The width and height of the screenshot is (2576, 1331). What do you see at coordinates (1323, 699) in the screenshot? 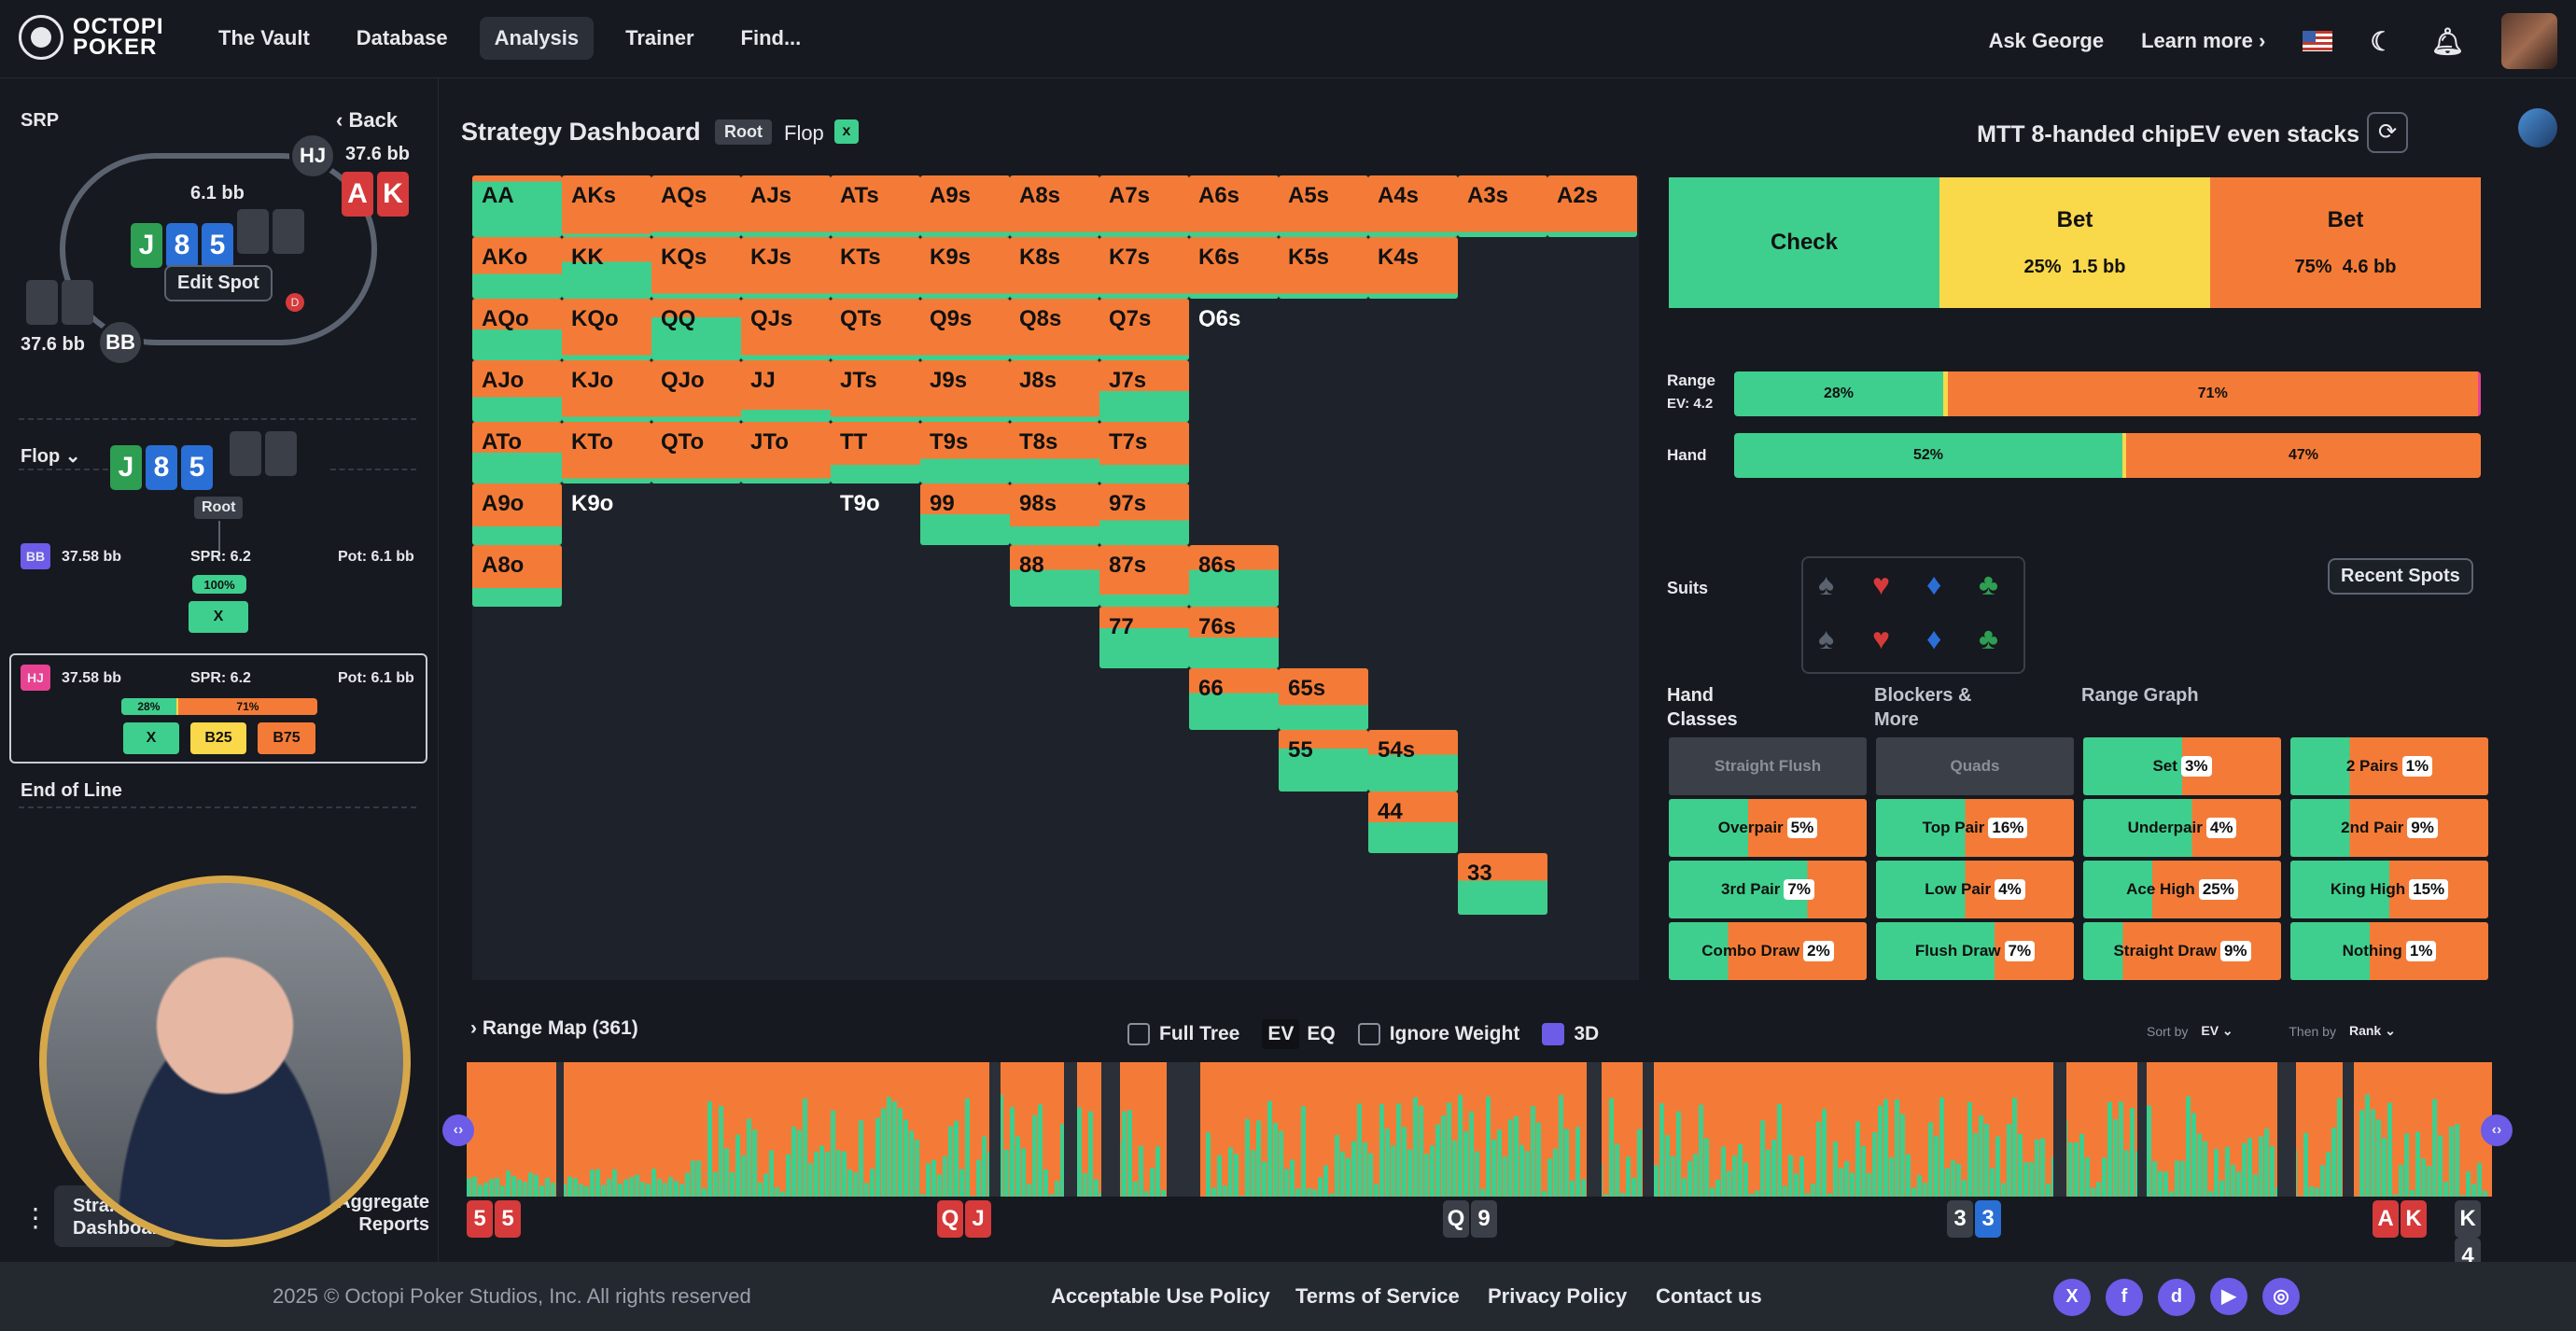
I see `hand-cell: 65s` at bounding box center [1323, 699].